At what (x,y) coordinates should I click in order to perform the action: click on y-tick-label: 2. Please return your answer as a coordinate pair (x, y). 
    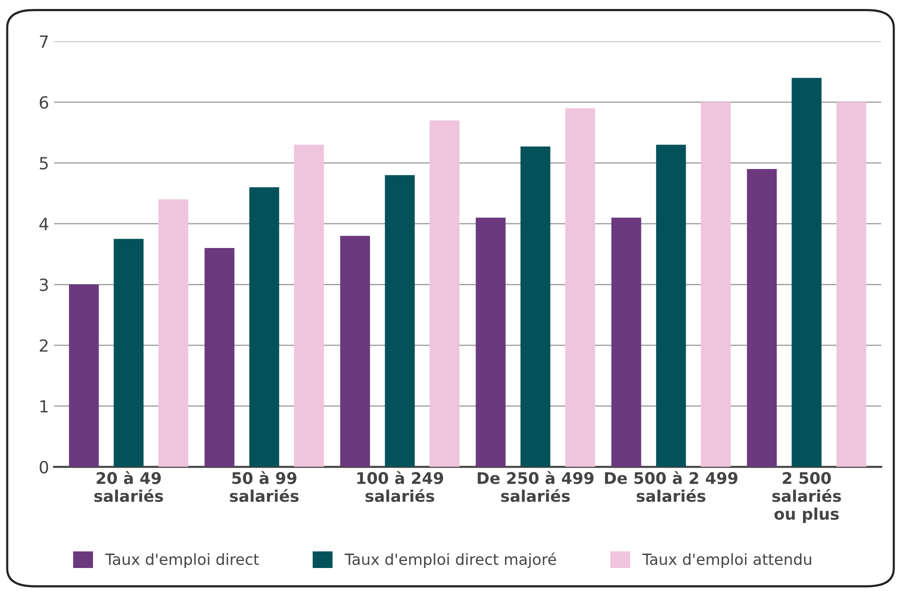
    Looking at the image, I should click on (44, 345).